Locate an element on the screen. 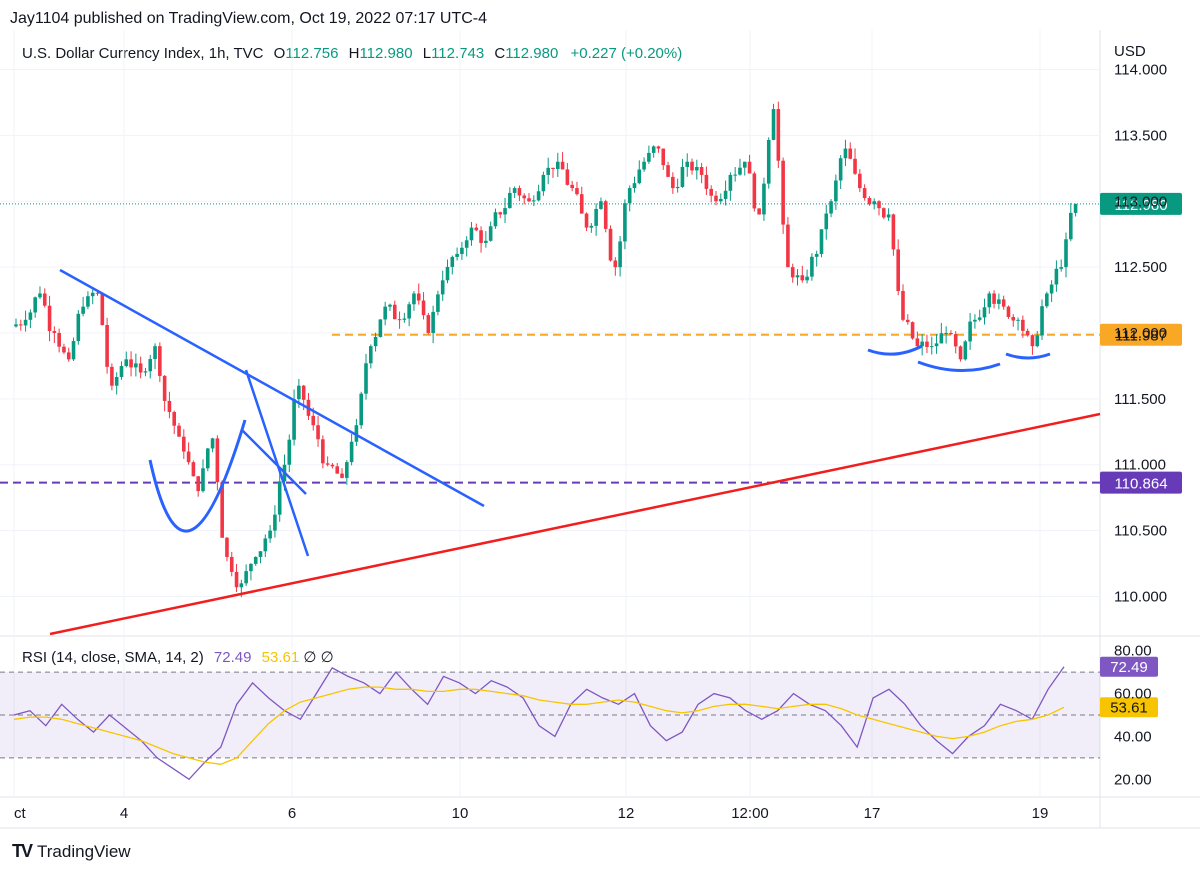  price-tick-label: 112.000 is located at coordinates (1140, 333).